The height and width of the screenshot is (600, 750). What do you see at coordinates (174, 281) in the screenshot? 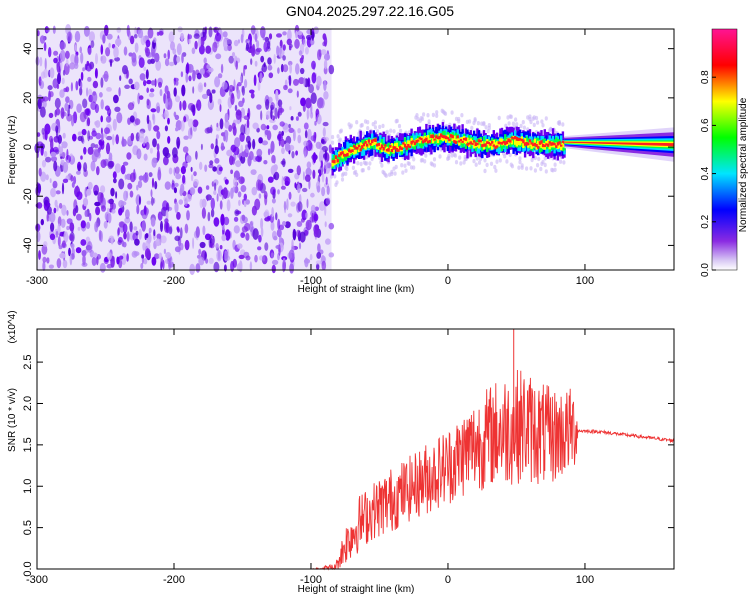
I see `x-tick-label: -200` at bounding box center [174, 281].